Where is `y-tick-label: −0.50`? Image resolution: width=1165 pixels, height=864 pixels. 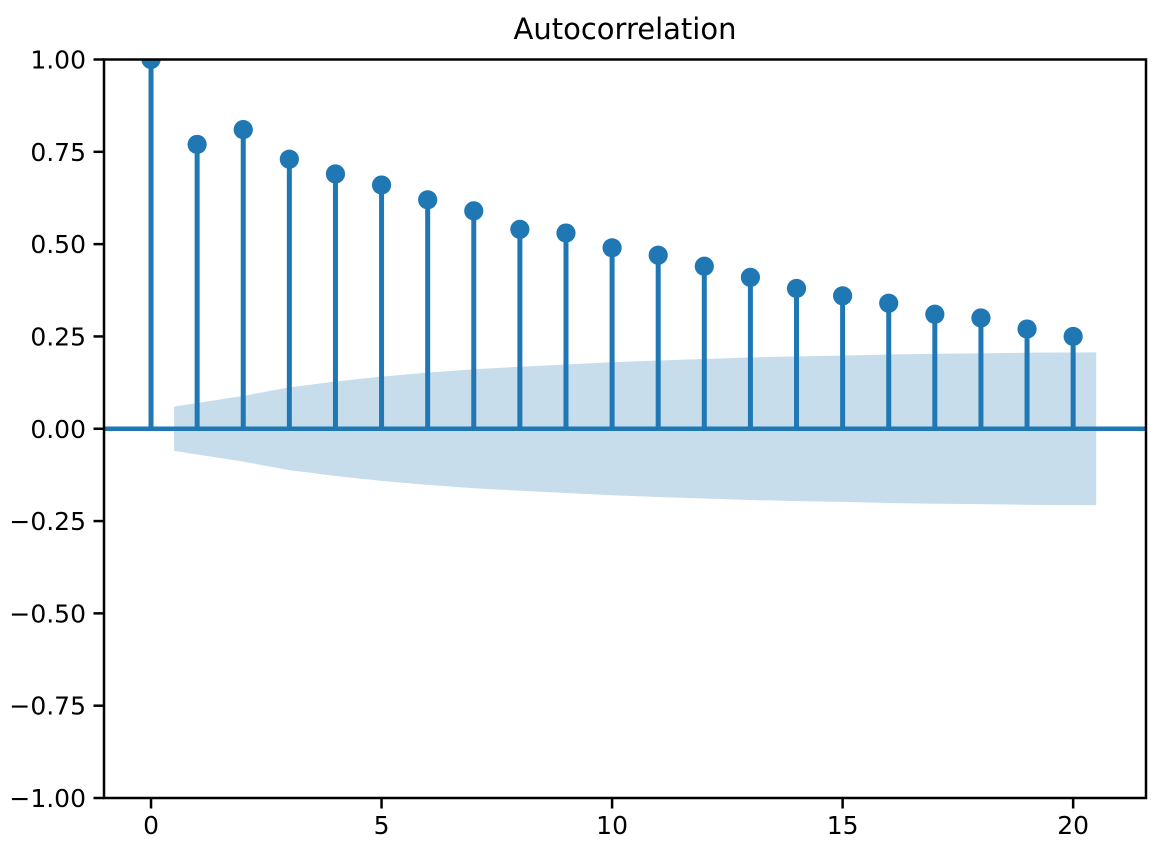 y-tick-label: −0.50 is located at coordinates (47, 613).